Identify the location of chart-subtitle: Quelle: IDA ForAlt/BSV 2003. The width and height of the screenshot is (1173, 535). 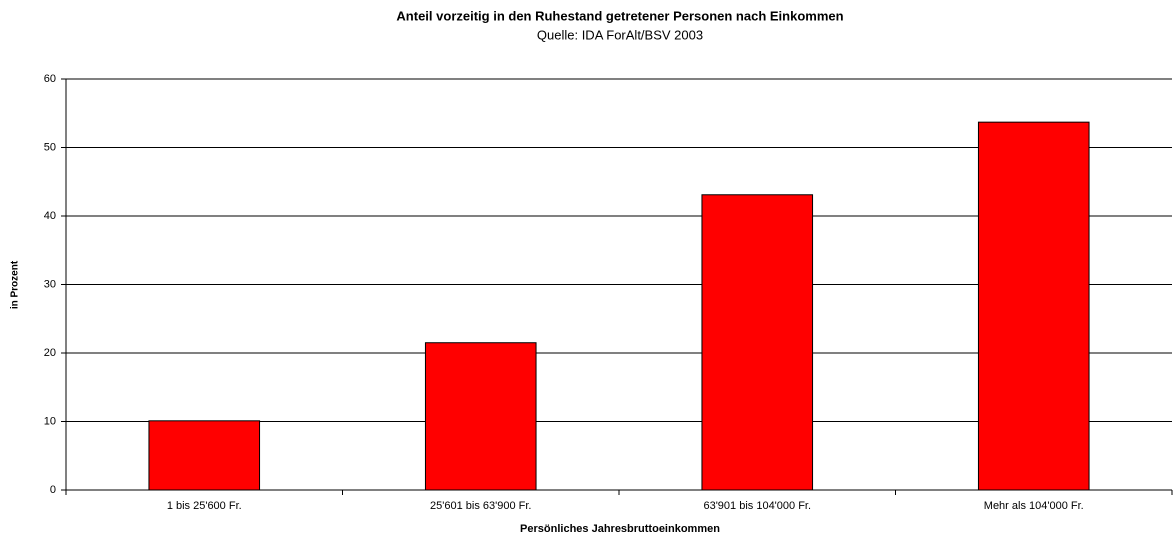
(620, 34).